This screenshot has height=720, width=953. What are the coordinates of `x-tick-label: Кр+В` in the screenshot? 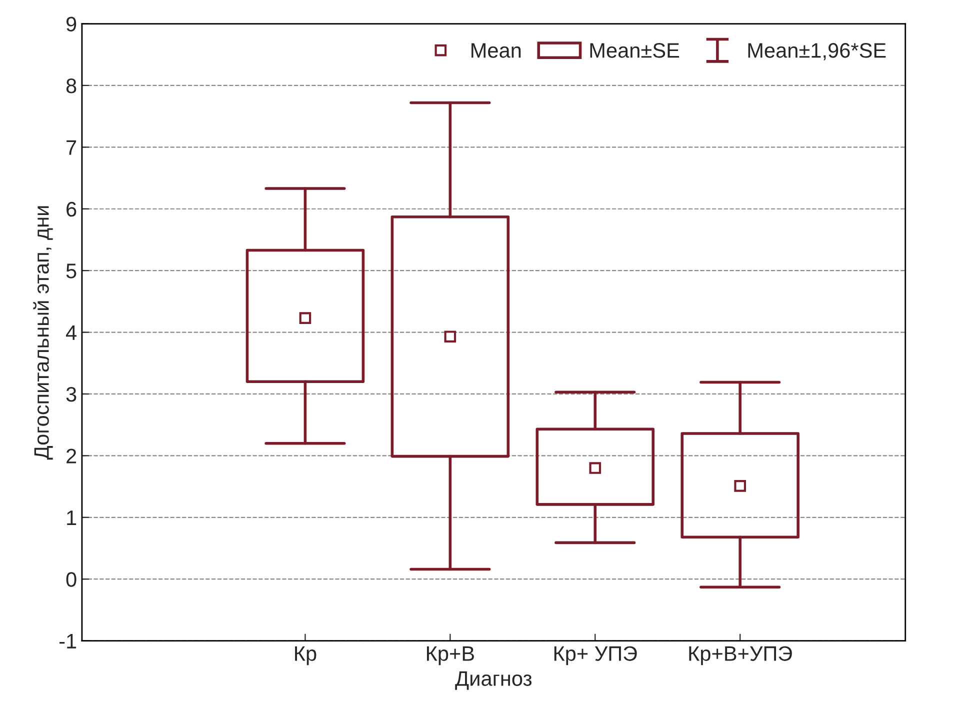 It's located at (450, 656).